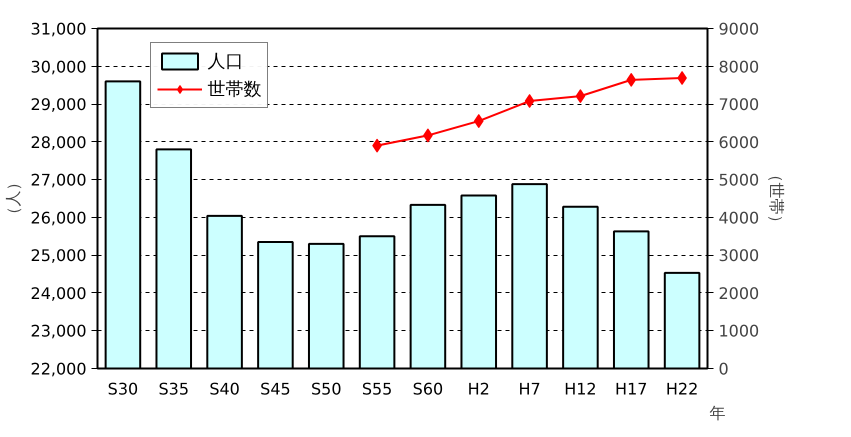 The height and width of the screenshot is (437, 851). Describe the element at coordinates (428, 389) in the screenshot. I see `x-tick-label: S60` at that location.